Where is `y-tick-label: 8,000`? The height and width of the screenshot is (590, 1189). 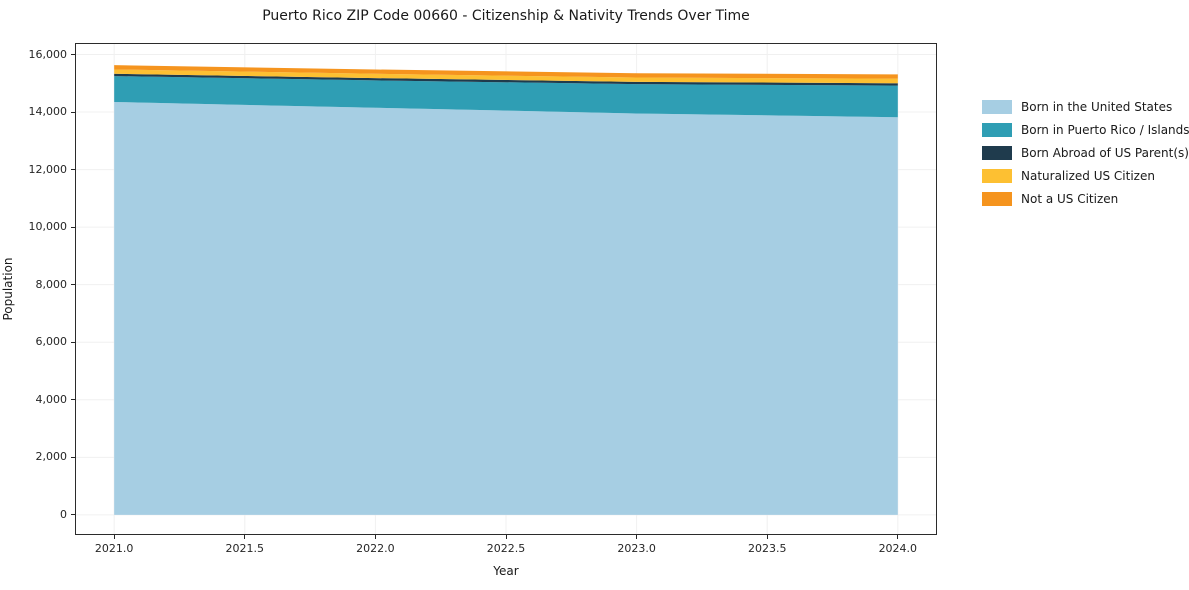
y-tick-label: 8,000 is located at coordinates (51, 284).